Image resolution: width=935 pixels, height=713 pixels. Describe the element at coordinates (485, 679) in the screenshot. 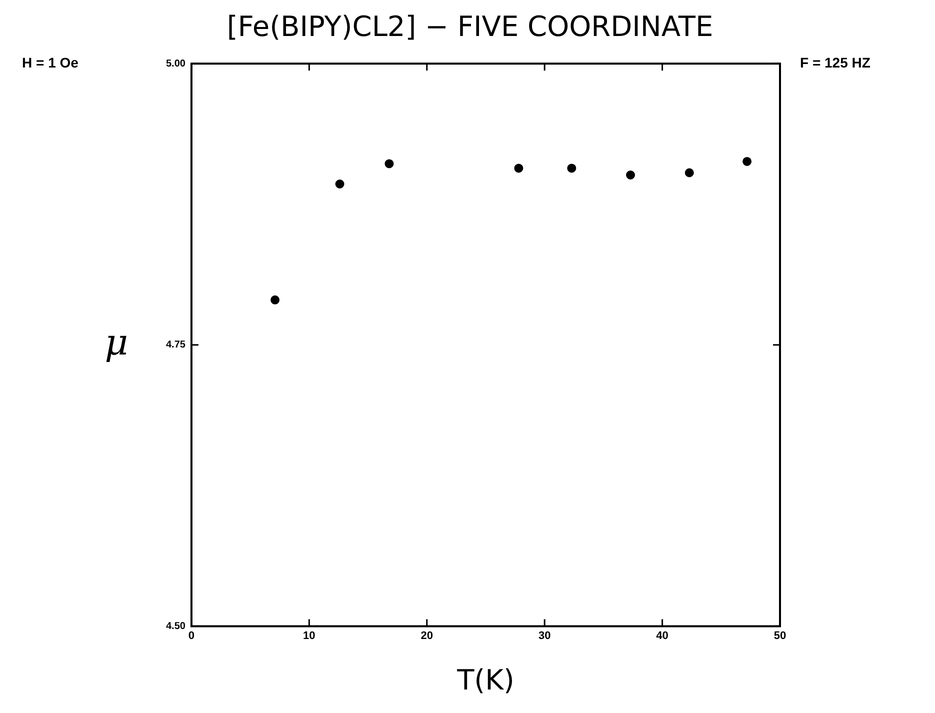

I see `x-axis-title: T(K)` at that location.